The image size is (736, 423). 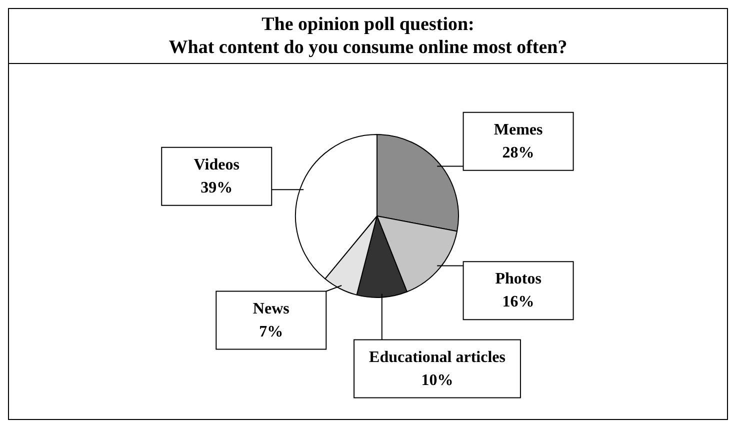 What do you see at coordinates (217, 165) in the screenshot?
I see `slice-label: Videos` at bounding box center [217, 165].